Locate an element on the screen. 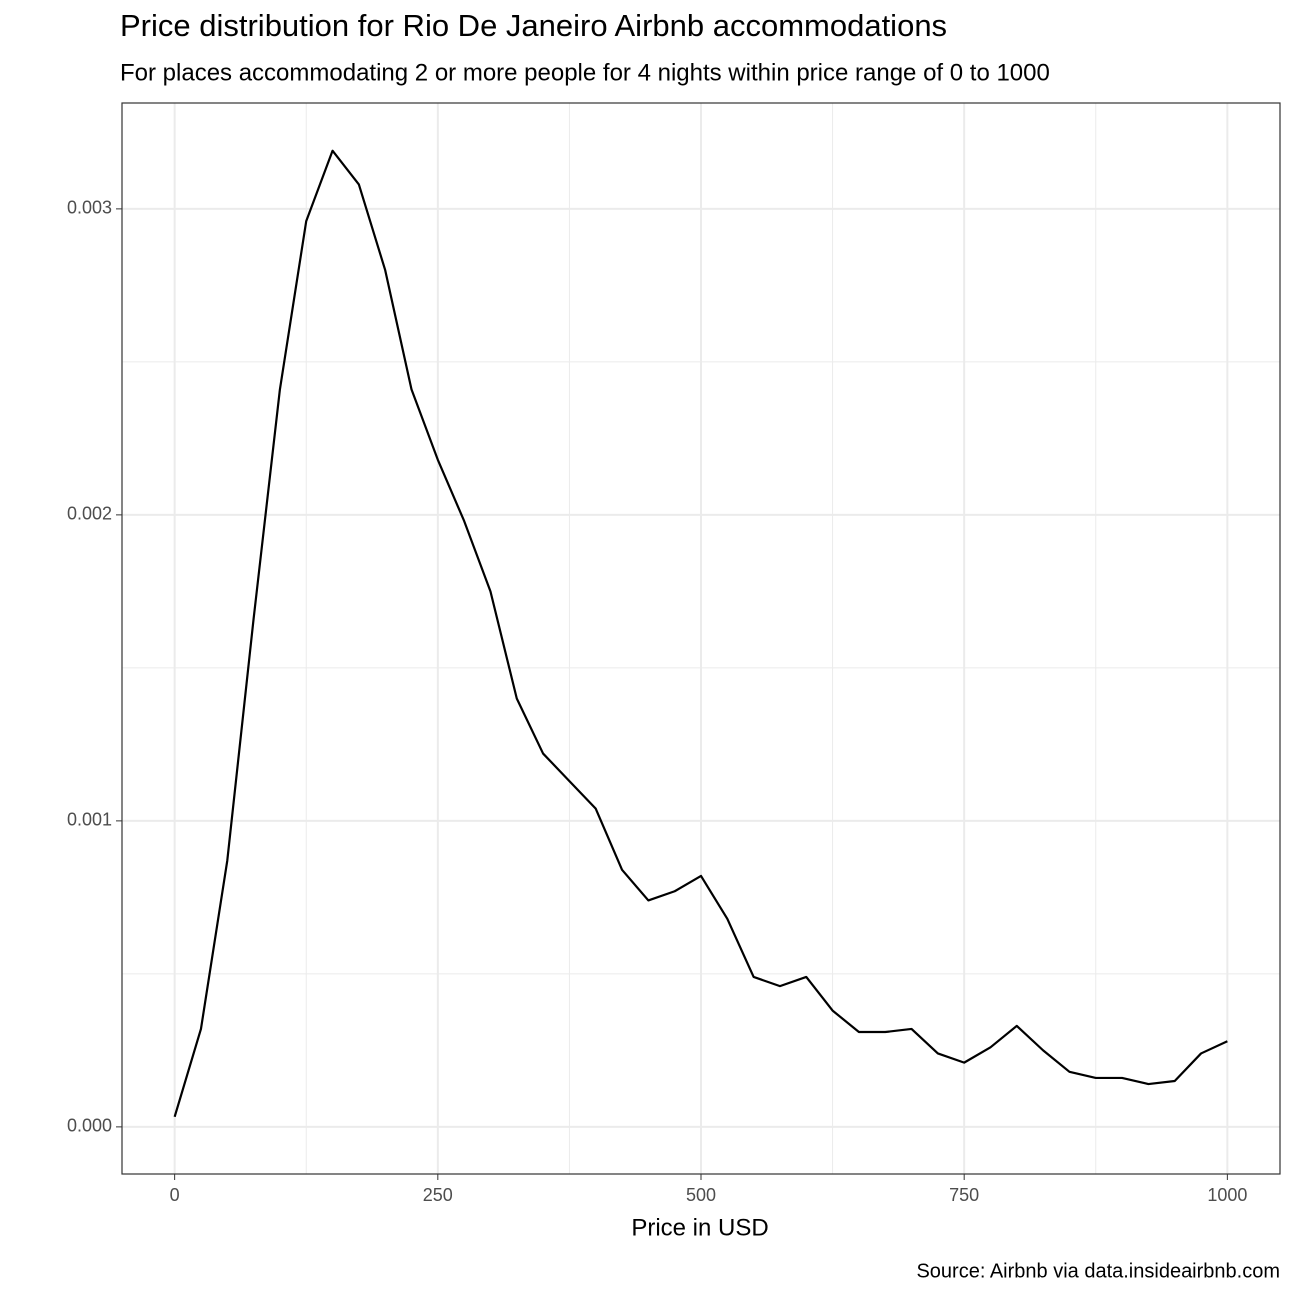 The width and height of the screenshot is (1296, 1296). x-tick-label: 1000 is located at coordinates (1227, 1195).